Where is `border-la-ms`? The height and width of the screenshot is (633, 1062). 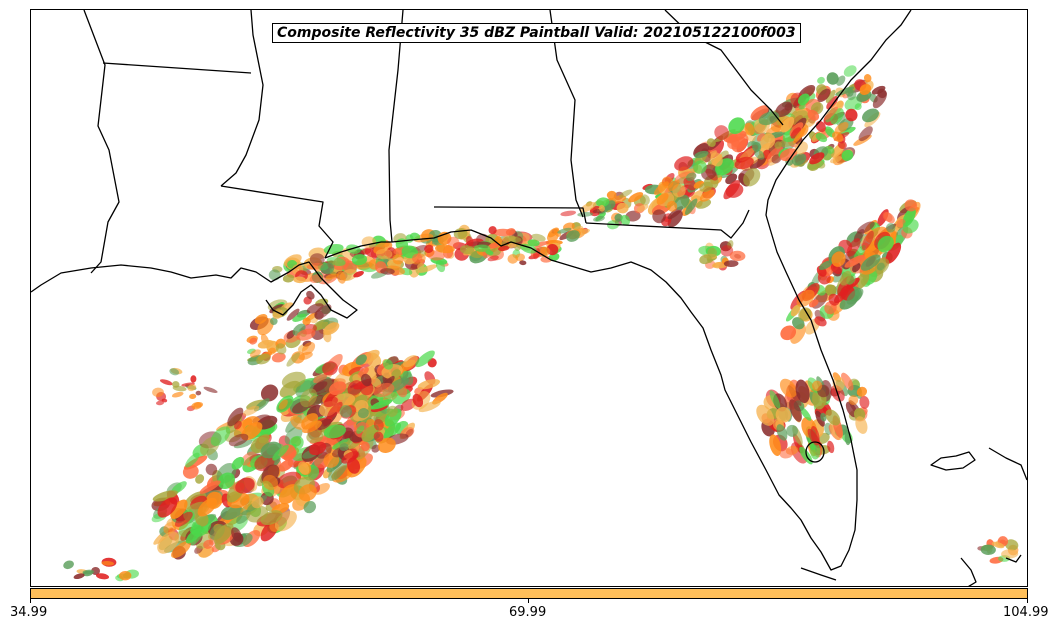 border-la-ms is located at coordinates (277, 222).